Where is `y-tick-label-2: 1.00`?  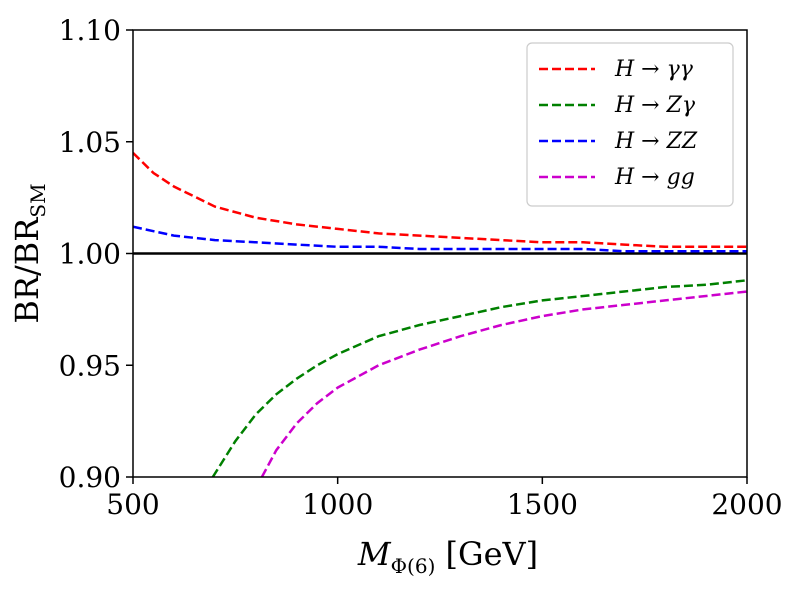
y-tick-label-2: 1.00 is located at coordinates (90, 254).